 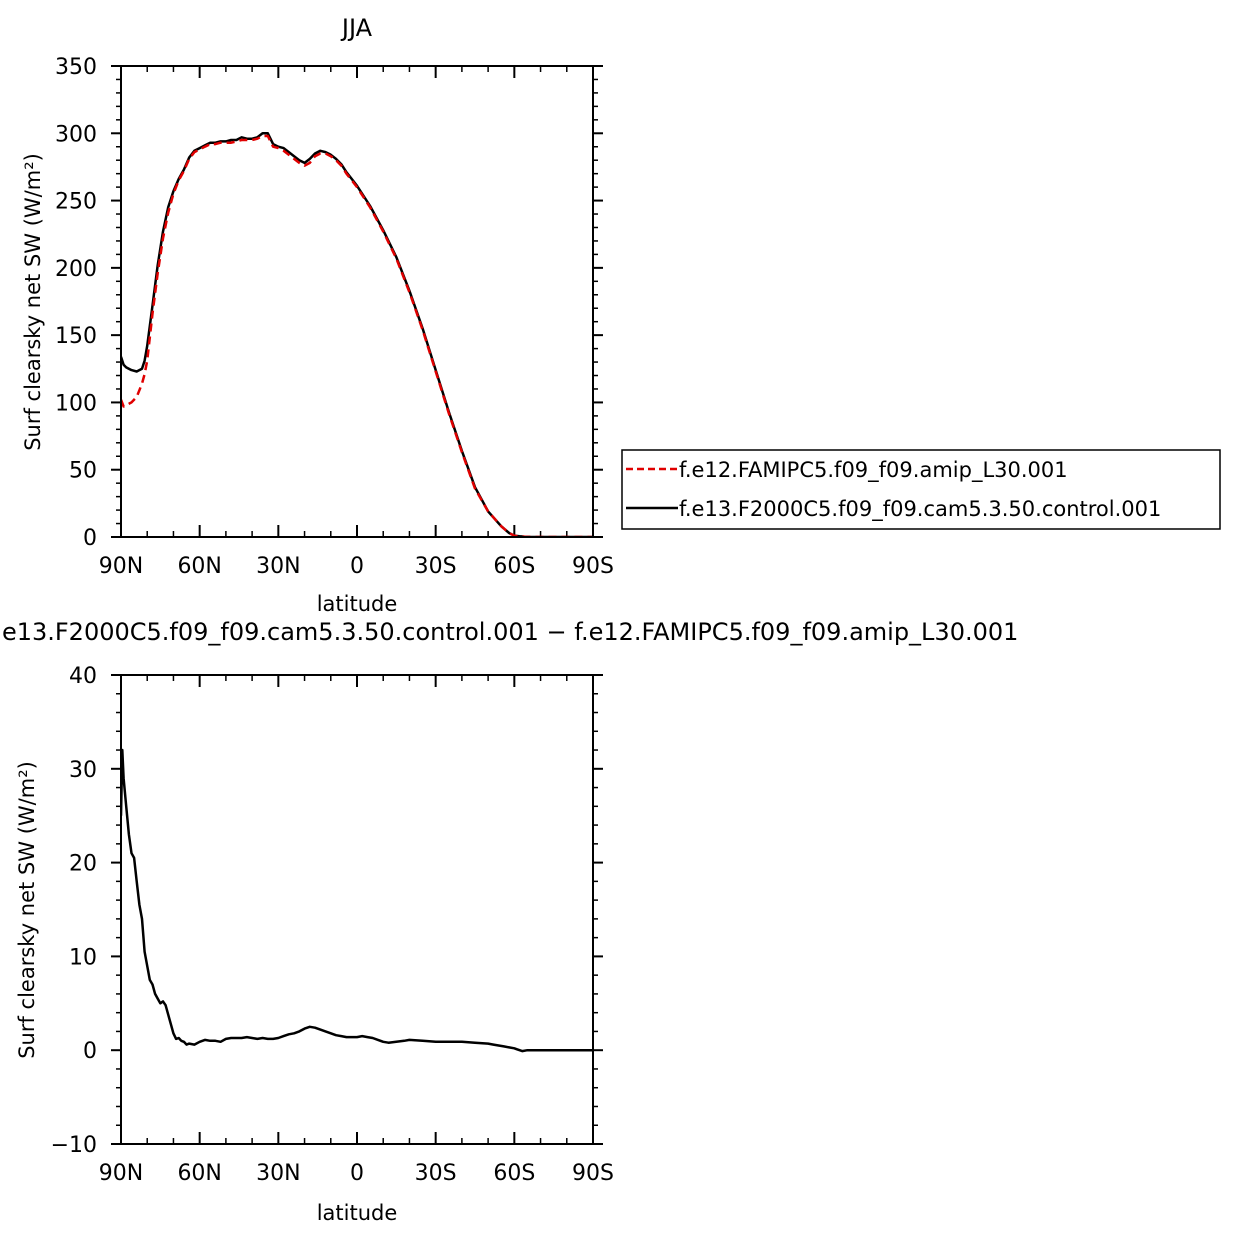 What do you see at coordinates (593, 566) in the screenshot?
I see `top-xtick-label: 90S` at bounding box center [593, 566].